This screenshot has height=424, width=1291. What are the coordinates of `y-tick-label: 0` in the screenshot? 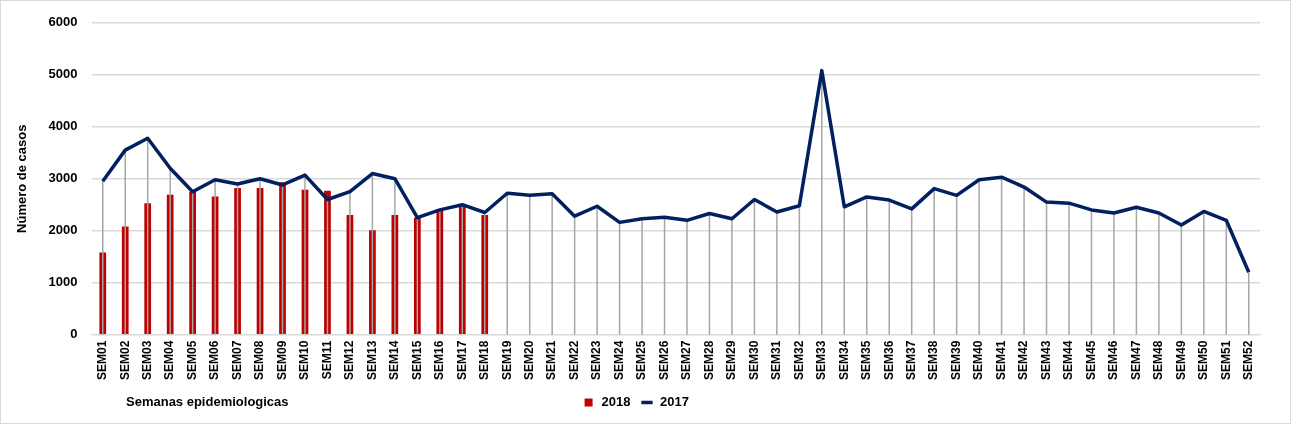 It's located at (74, 334).